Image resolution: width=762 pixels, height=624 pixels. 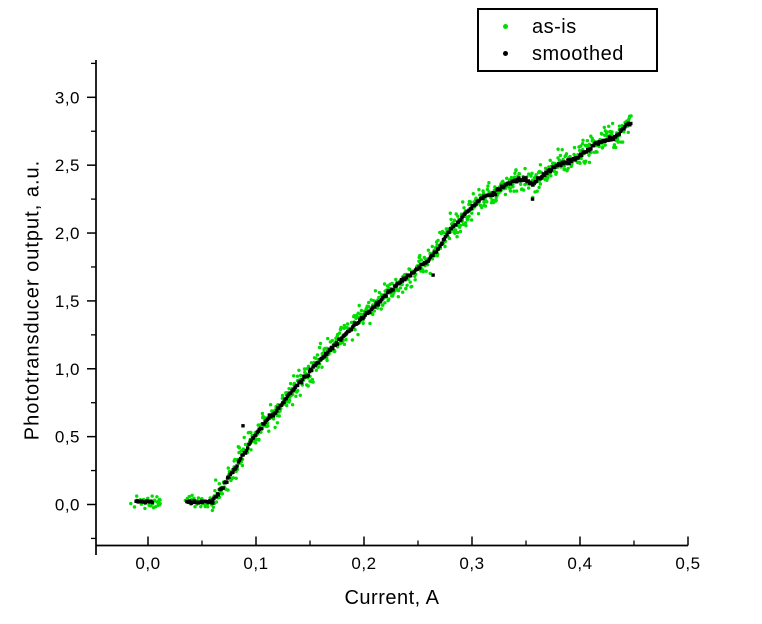 I want to click on x-tick-label: 0,1, so click(x=255, y=563).